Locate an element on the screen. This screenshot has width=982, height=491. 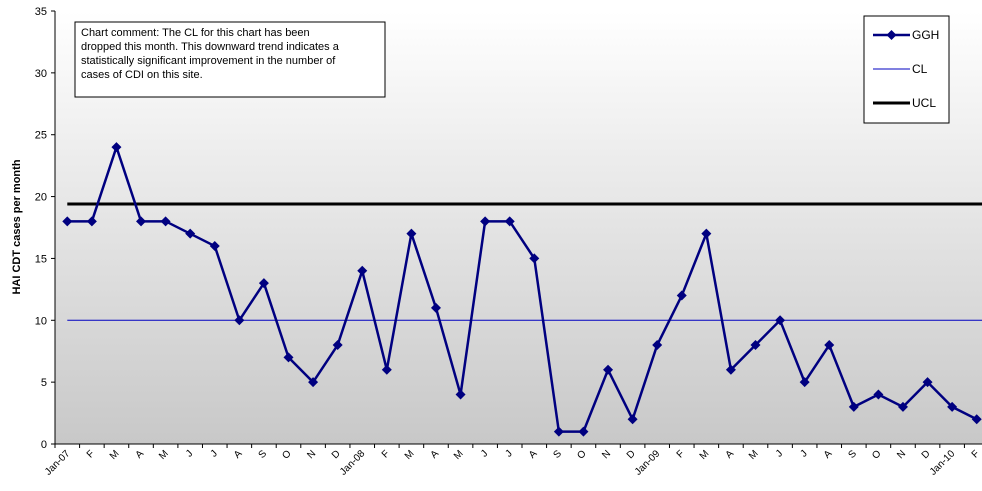
y-tick-label: 10 is located at coordinates (41, 321).